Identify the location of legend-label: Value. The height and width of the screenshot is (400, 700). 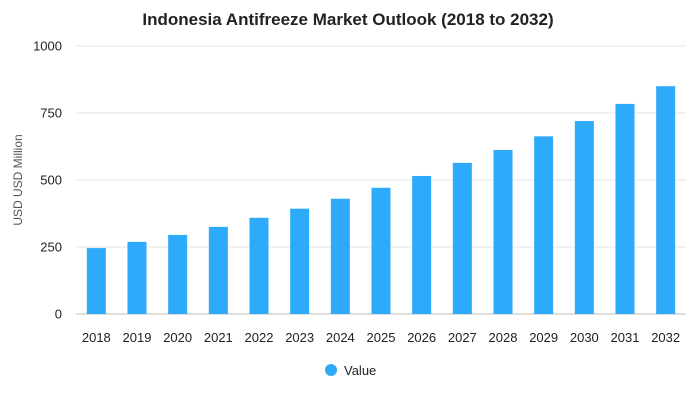
(360, 370).